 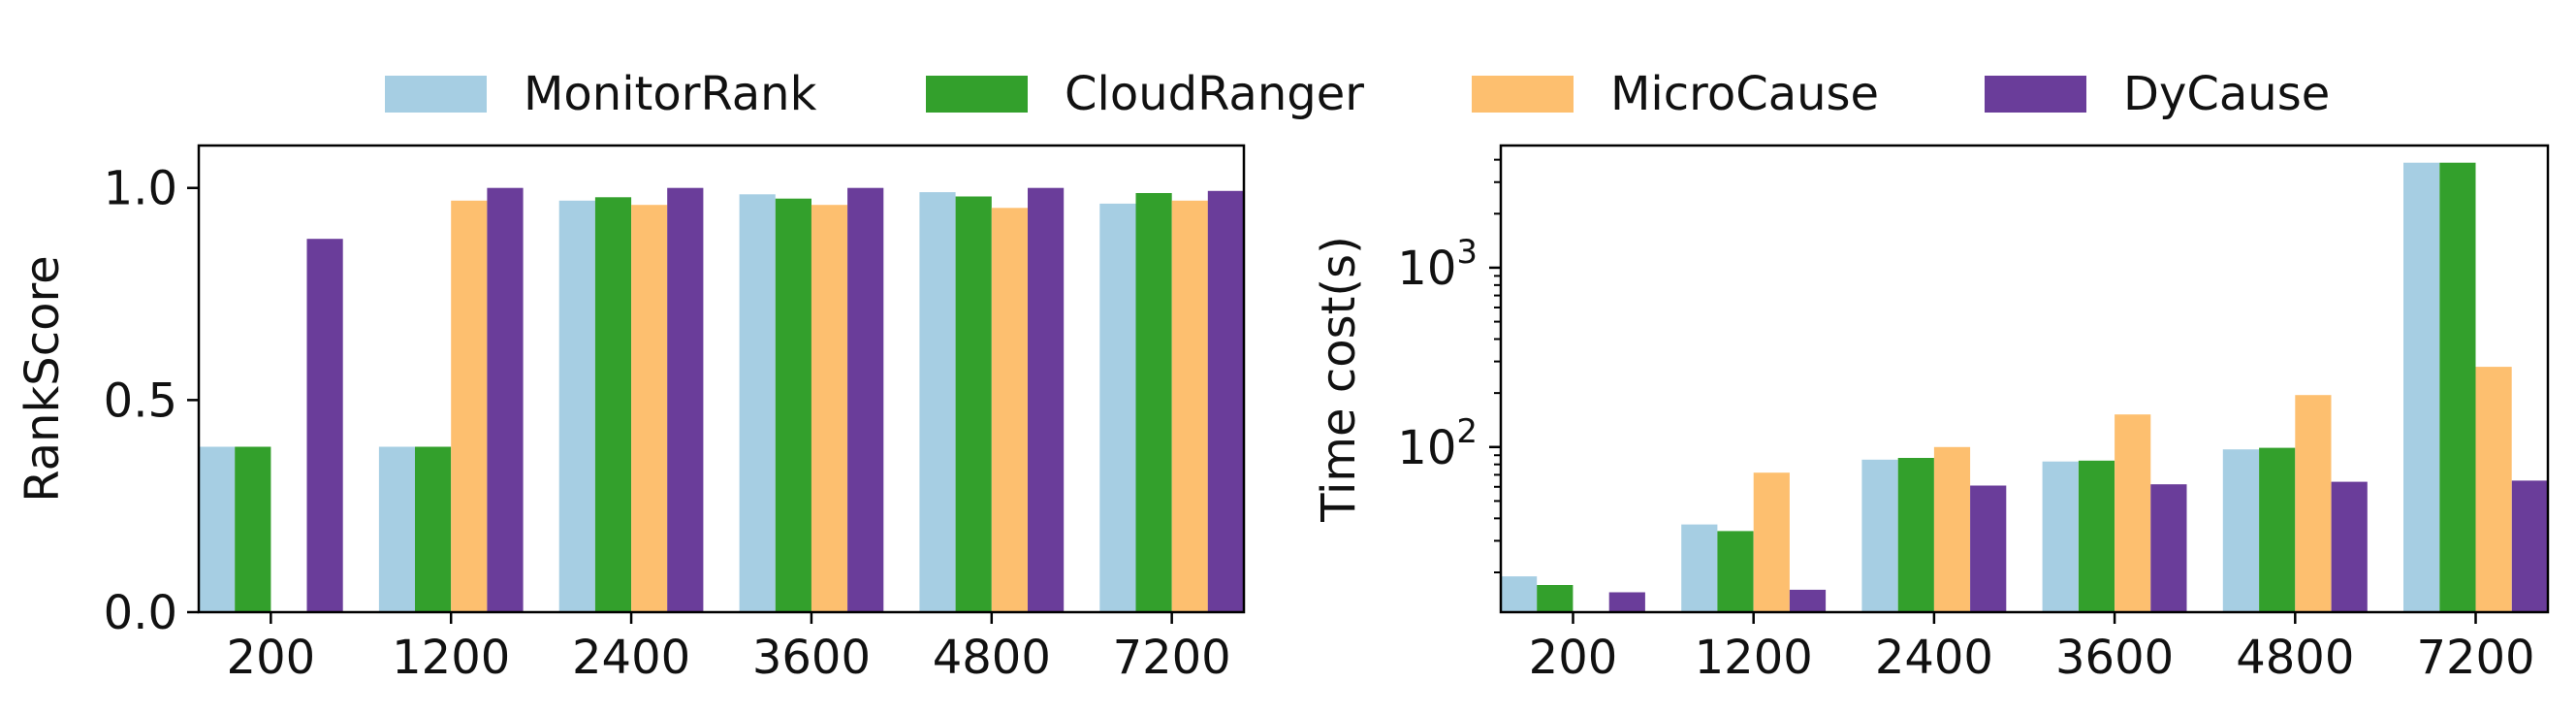 I want to click on legend-label: MicroCause, so click(x=1745, y=94).